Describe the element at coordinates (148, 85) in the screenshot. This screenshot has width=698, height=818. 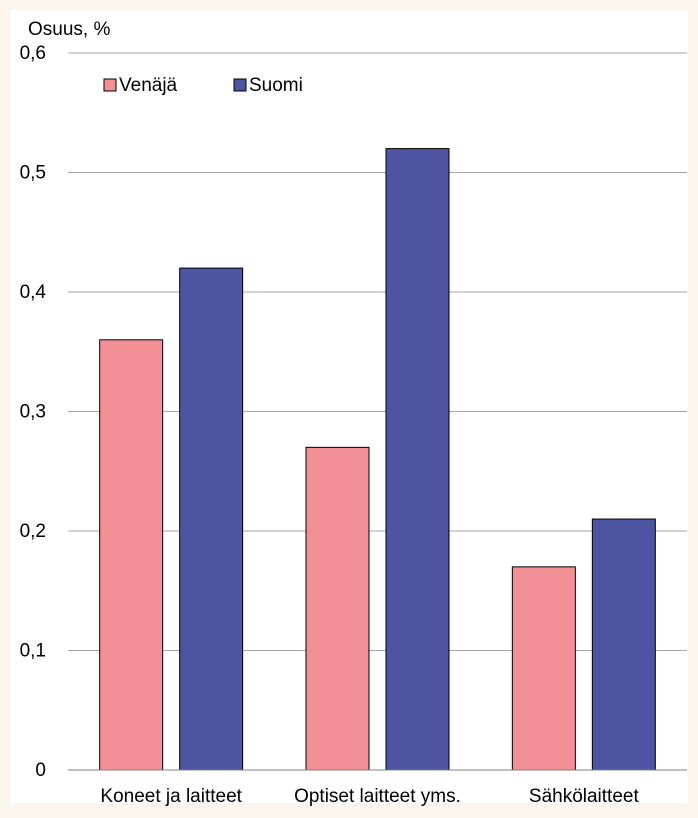
I see `legend-label: Venäjä` at that location.